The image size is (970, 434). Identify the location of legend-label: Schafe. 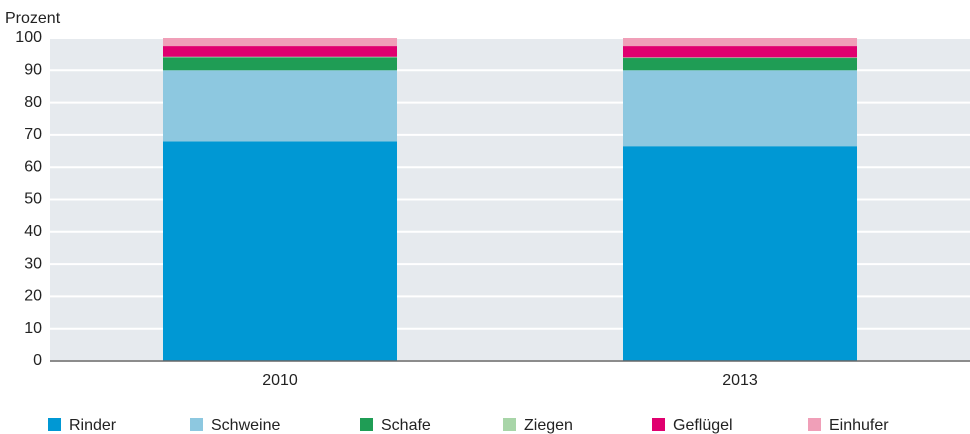
(406, 425).